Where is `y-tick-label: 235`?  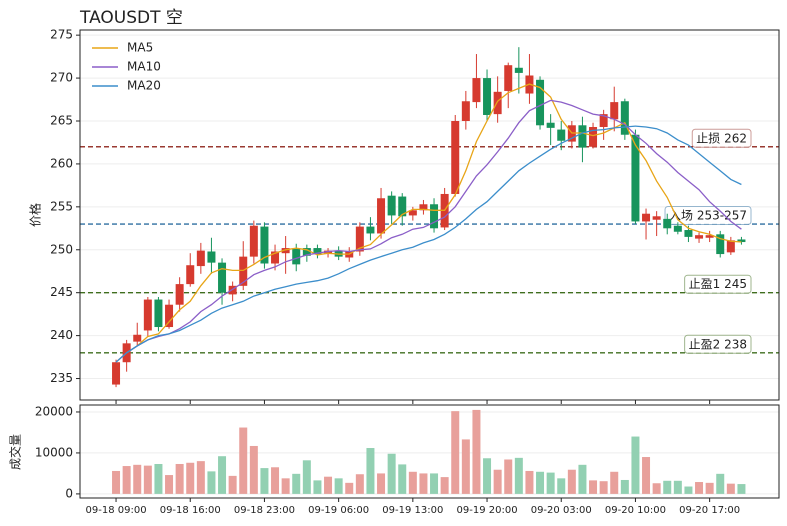 y-tick-label: 235 is located at coordinates (61, 378).